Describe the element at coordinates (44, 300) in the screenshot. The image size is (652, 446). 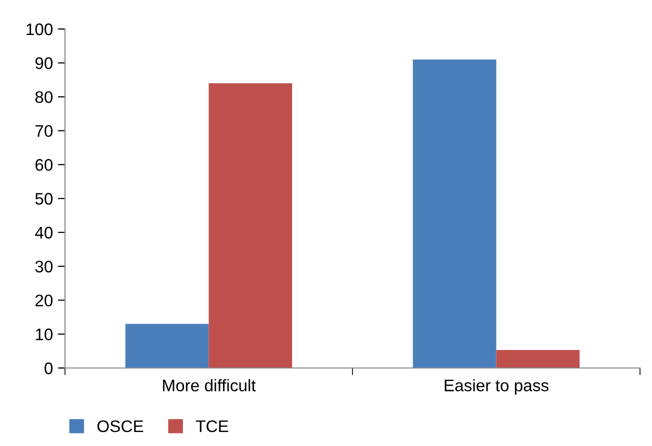
I see `y-tick-label: 20` at that location.